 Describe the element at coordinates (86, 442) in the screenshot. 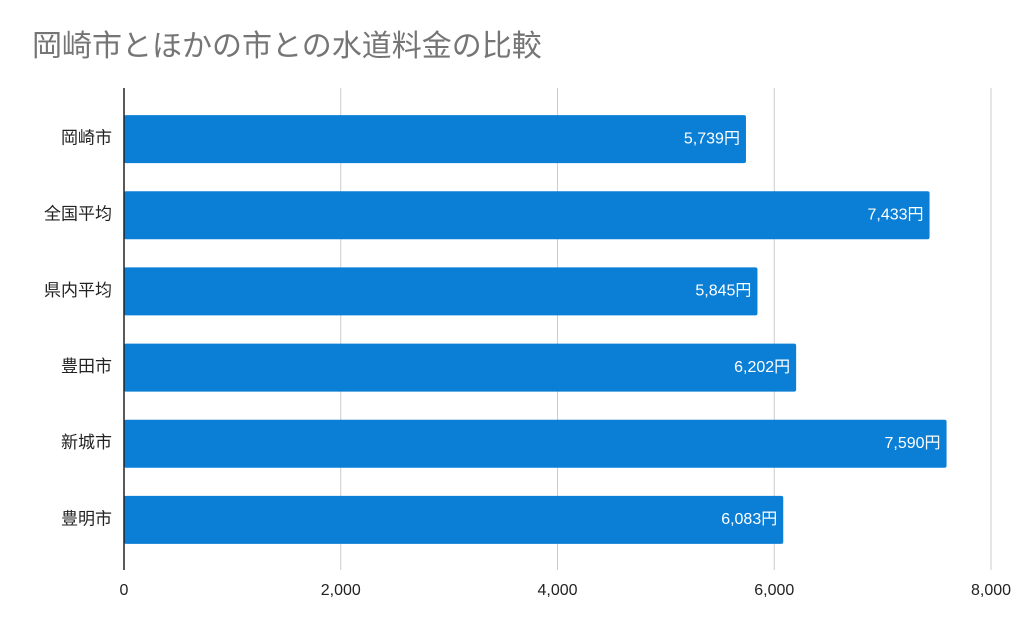

I see `y-tick-label: 新城市` at that location.